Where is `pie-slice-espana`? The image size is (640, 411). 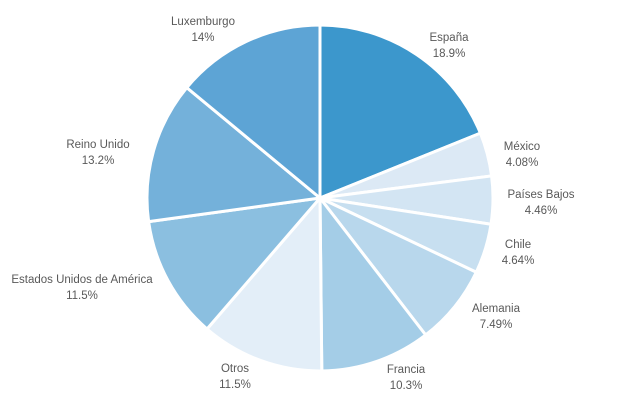
pie-slice-espana is located at coordinates (400, 112).